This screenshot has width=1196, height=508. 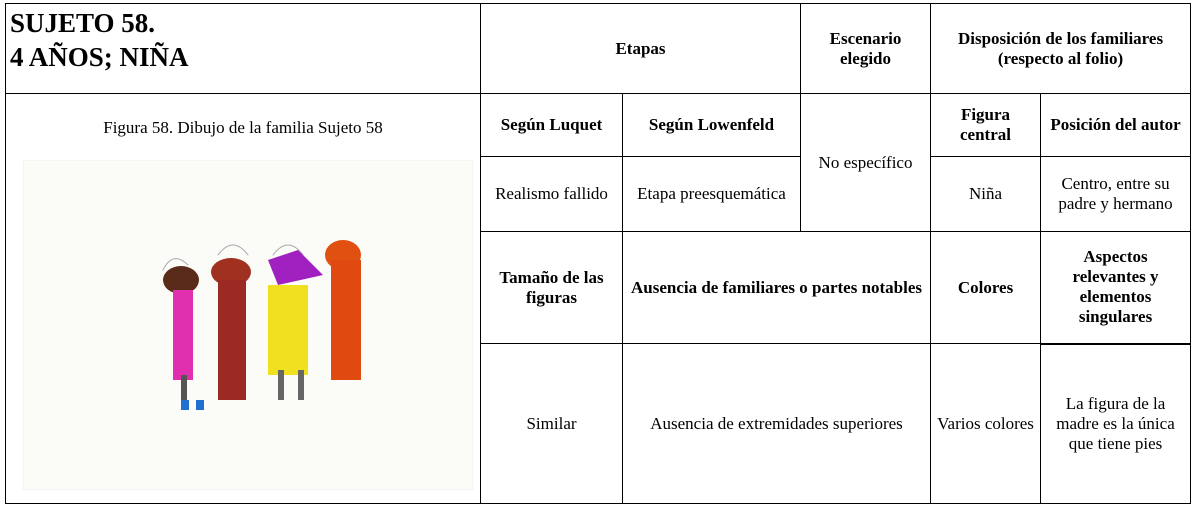 I want to click on table-cell: Tamaño de las figuras, so click(x=551, y=287).